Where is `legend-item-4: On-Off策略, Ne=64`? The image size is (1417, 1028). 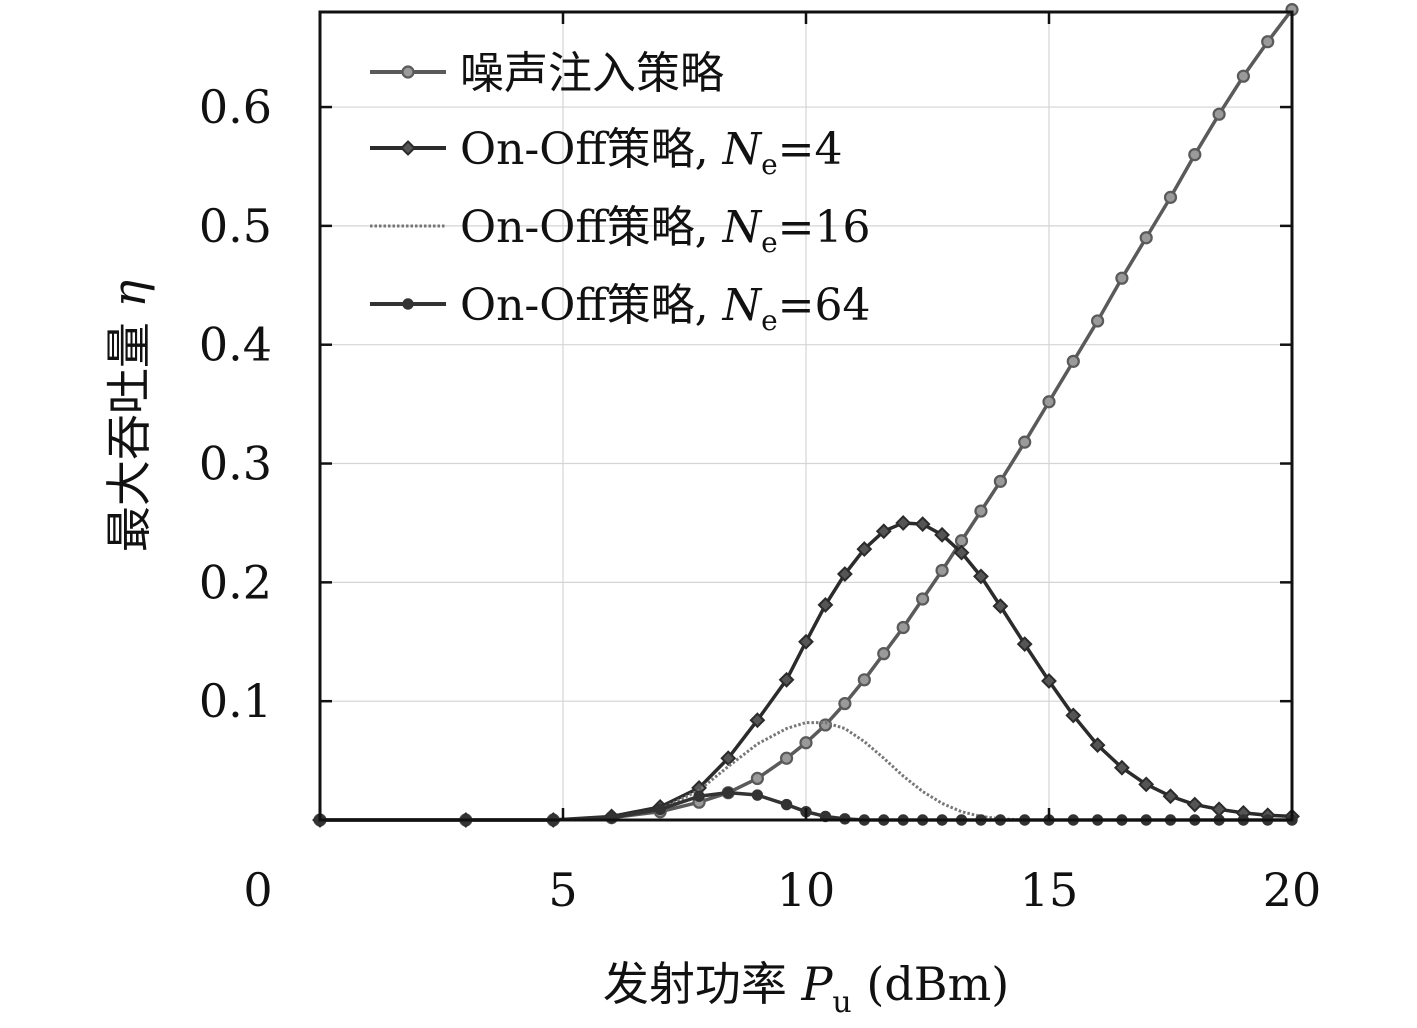
legend-item-4: On-Off策略, Ne=64 is located at coordinates (620, 308).